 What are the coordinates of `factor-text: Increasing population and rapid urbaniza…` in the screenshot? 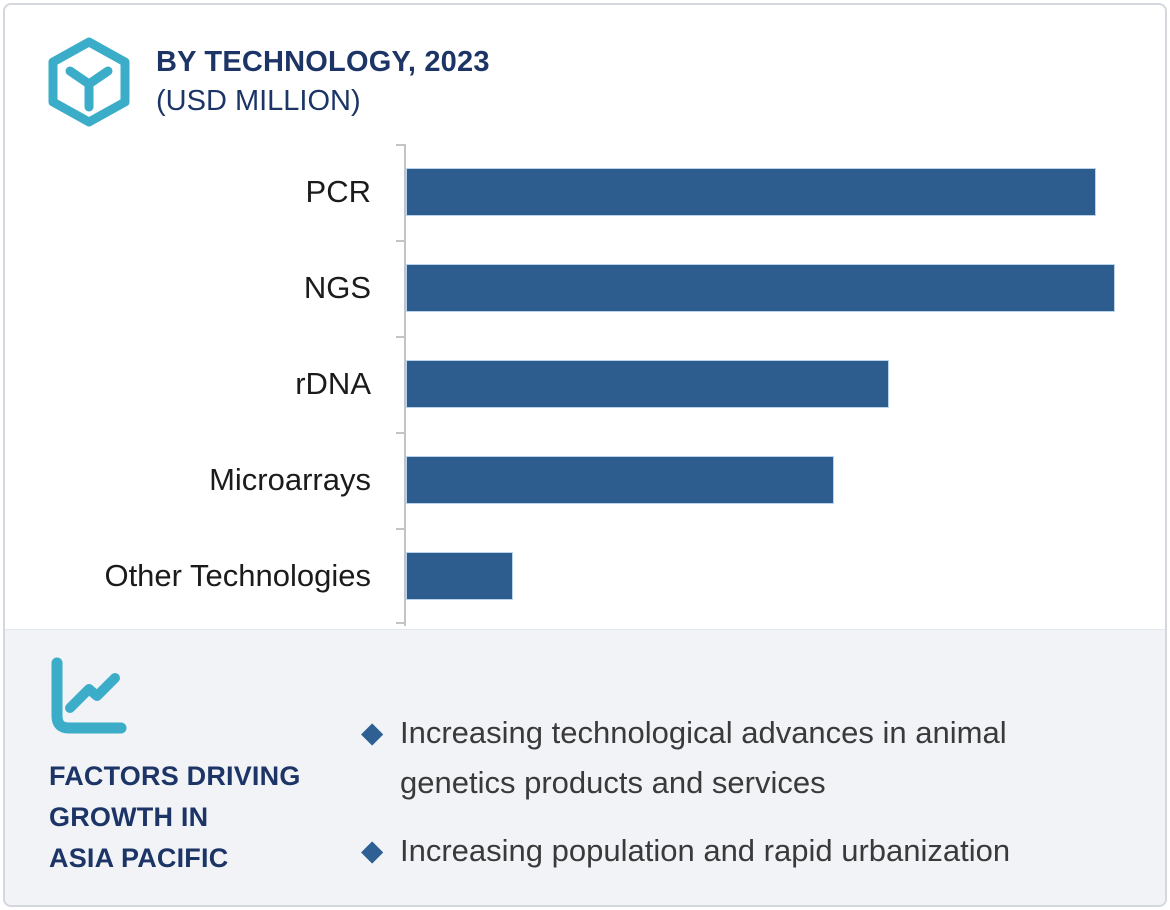 It's located at (705, 850).